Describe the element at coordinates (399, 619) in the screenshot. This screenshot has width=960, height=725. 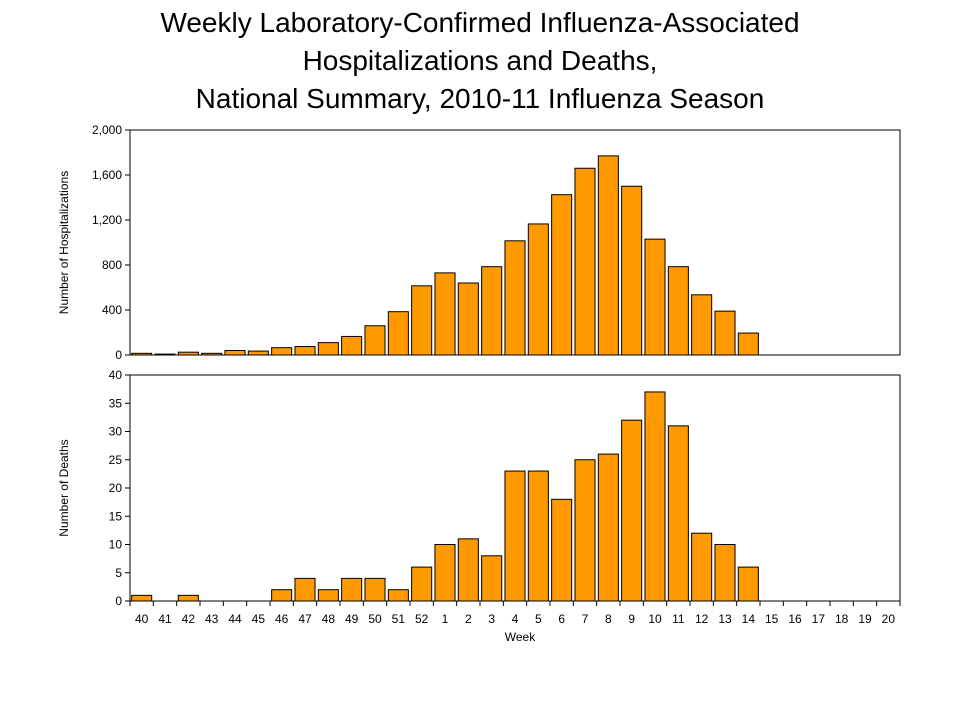
I see `x-tick-label: 51` at that location.